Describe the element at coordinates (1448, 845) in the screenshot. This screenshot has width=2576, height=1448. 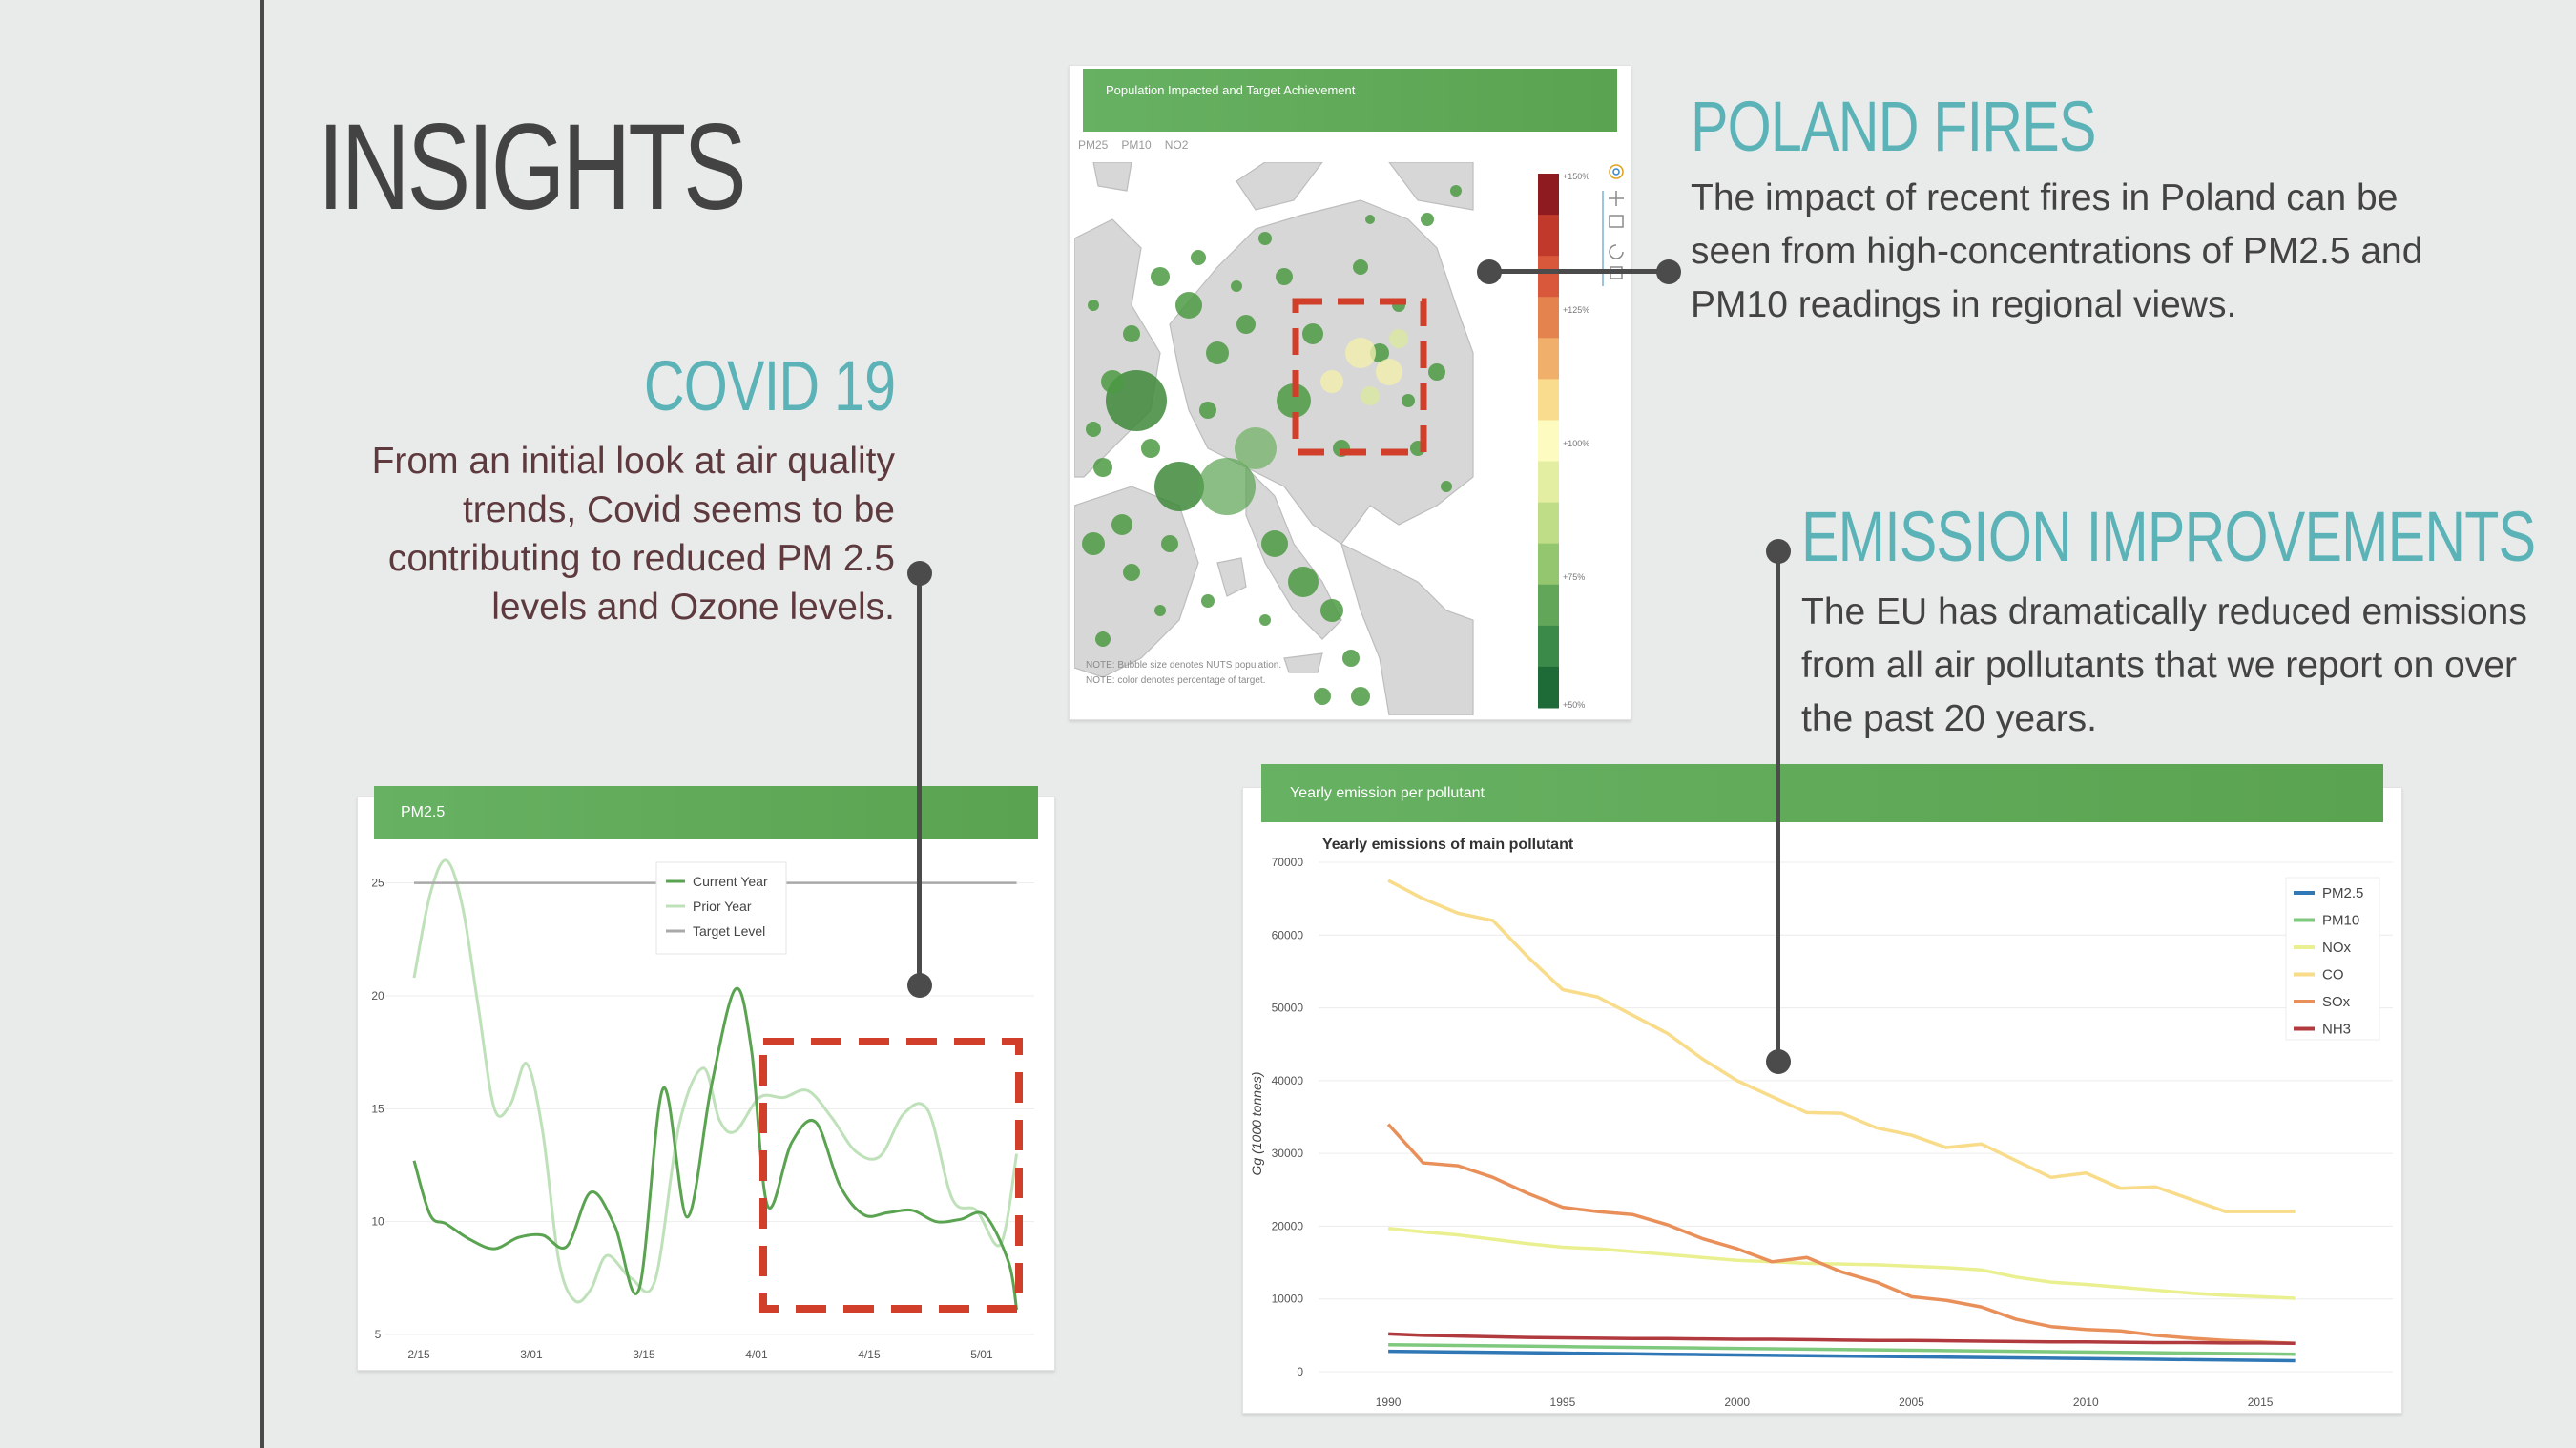
I see `emission-chart-title: Yearly emissions of main pollutant` at that location.